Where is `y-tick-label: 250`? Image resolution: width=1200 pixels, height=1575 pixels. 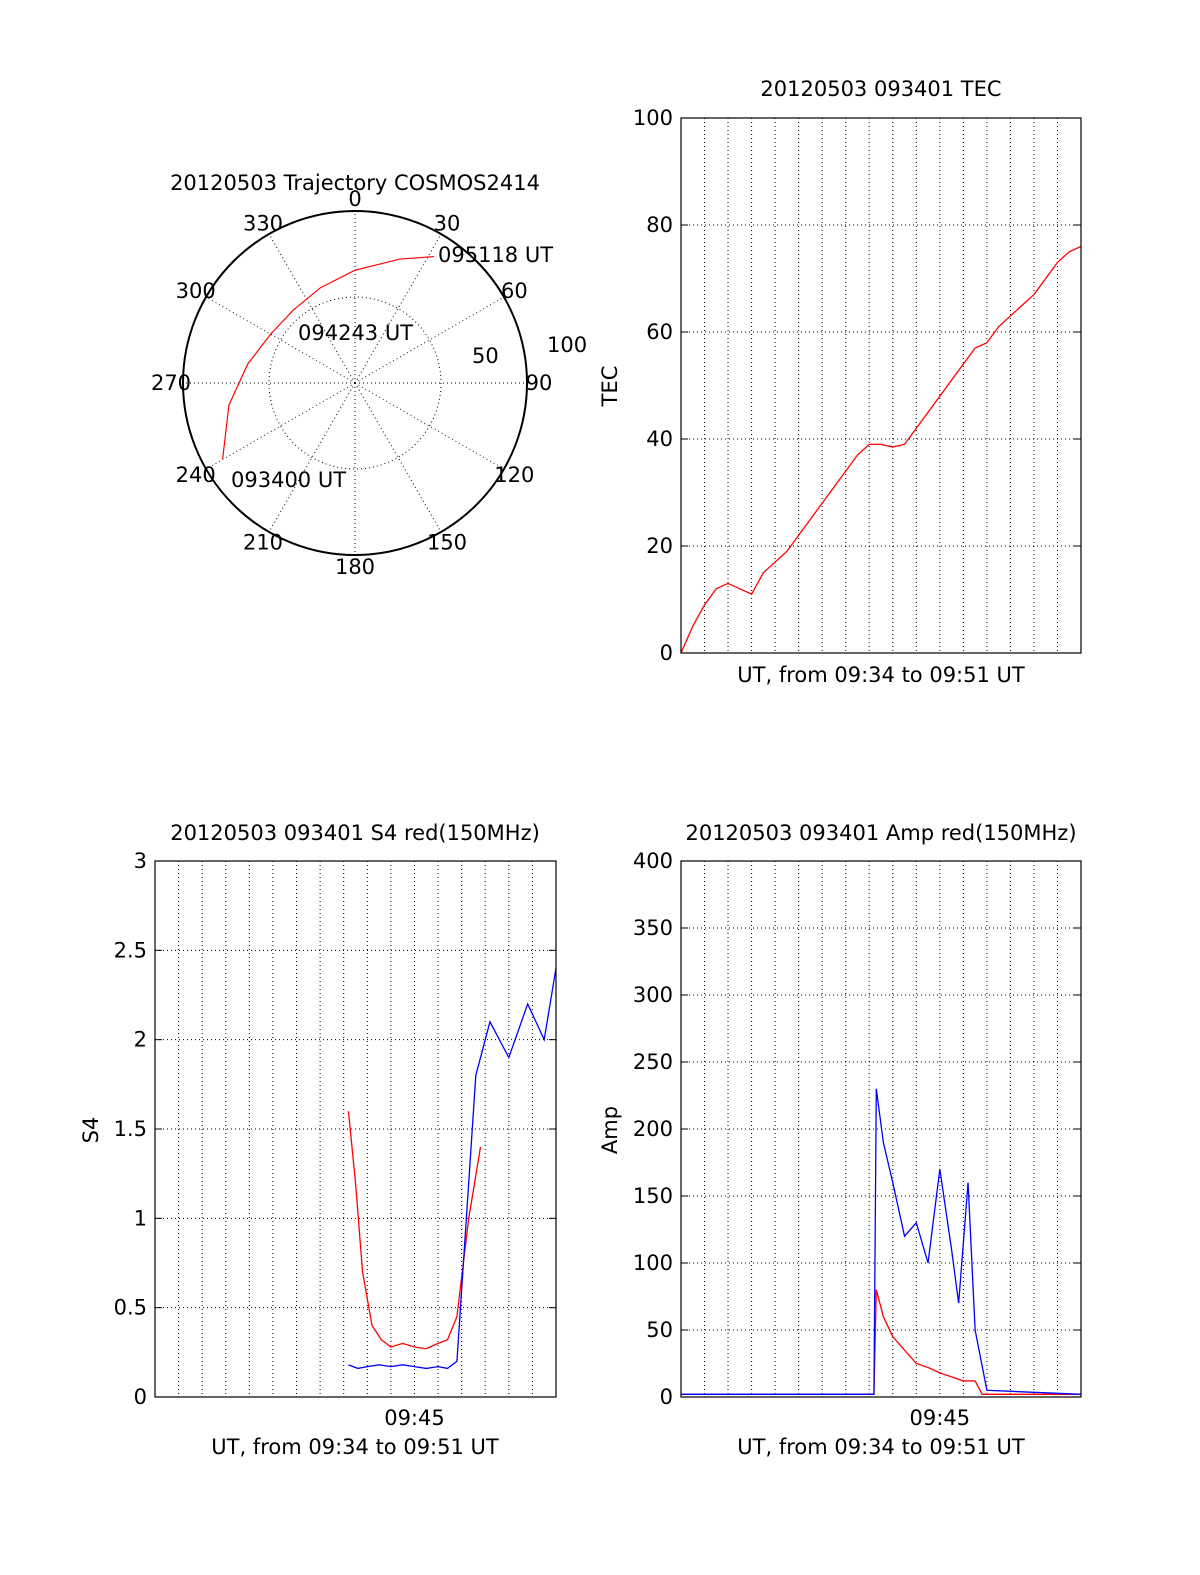
y-tick-label: 250 is located at coordinates (653, 1062).